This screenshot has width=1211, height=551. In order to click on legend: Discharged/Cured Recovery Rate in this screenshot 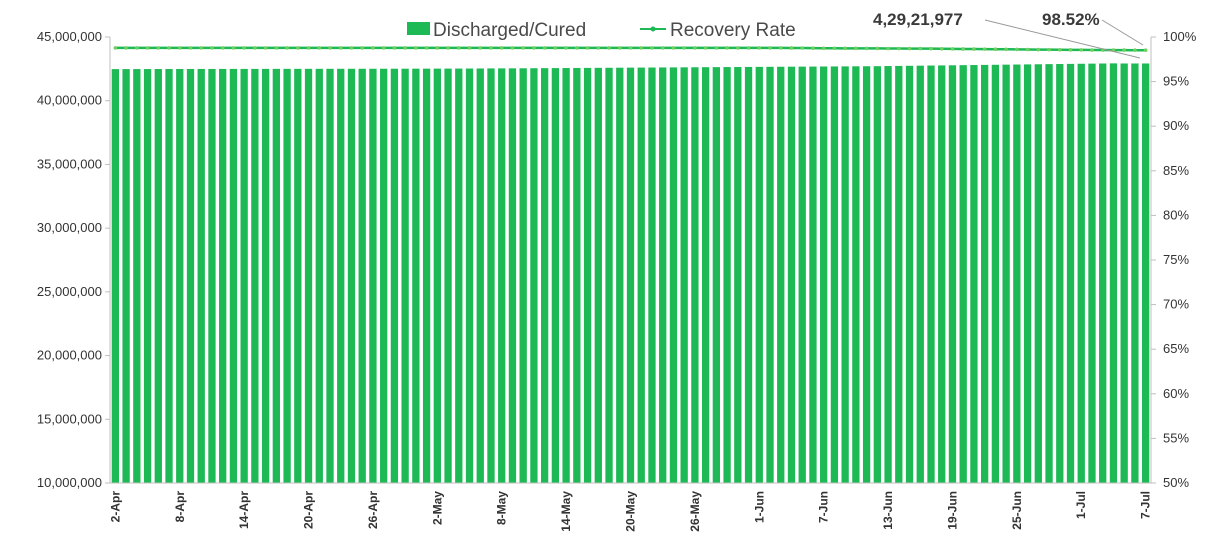, I will do `click(601, 30)`.